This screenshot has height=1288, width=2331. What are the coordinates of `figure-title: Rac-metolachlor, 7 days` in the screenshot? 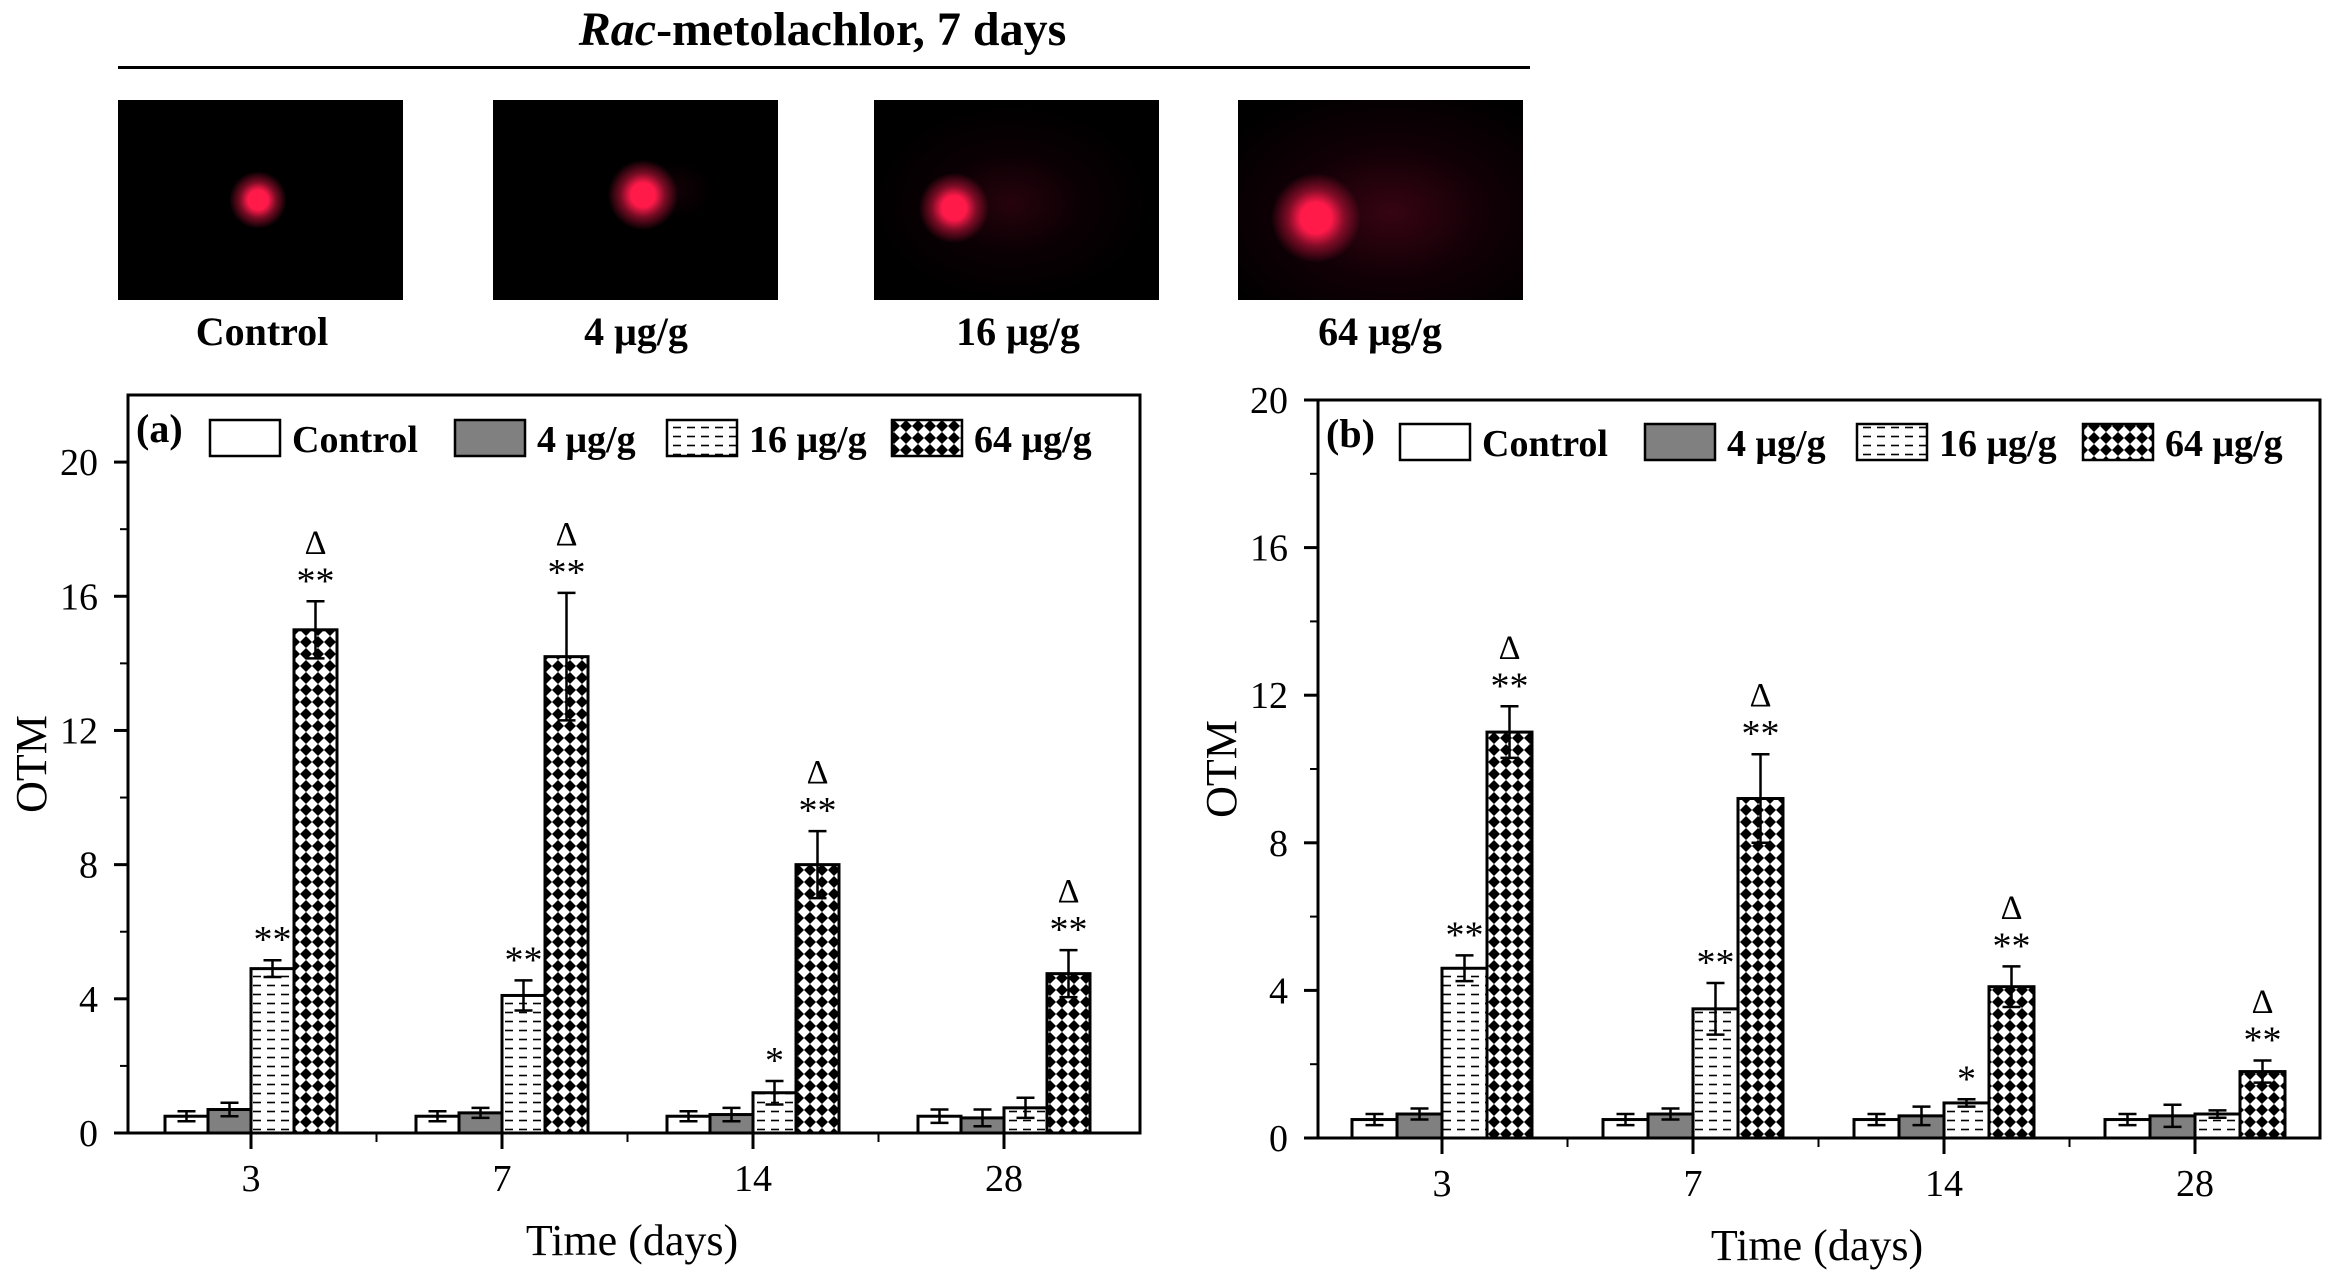 It's located at (822, 30).